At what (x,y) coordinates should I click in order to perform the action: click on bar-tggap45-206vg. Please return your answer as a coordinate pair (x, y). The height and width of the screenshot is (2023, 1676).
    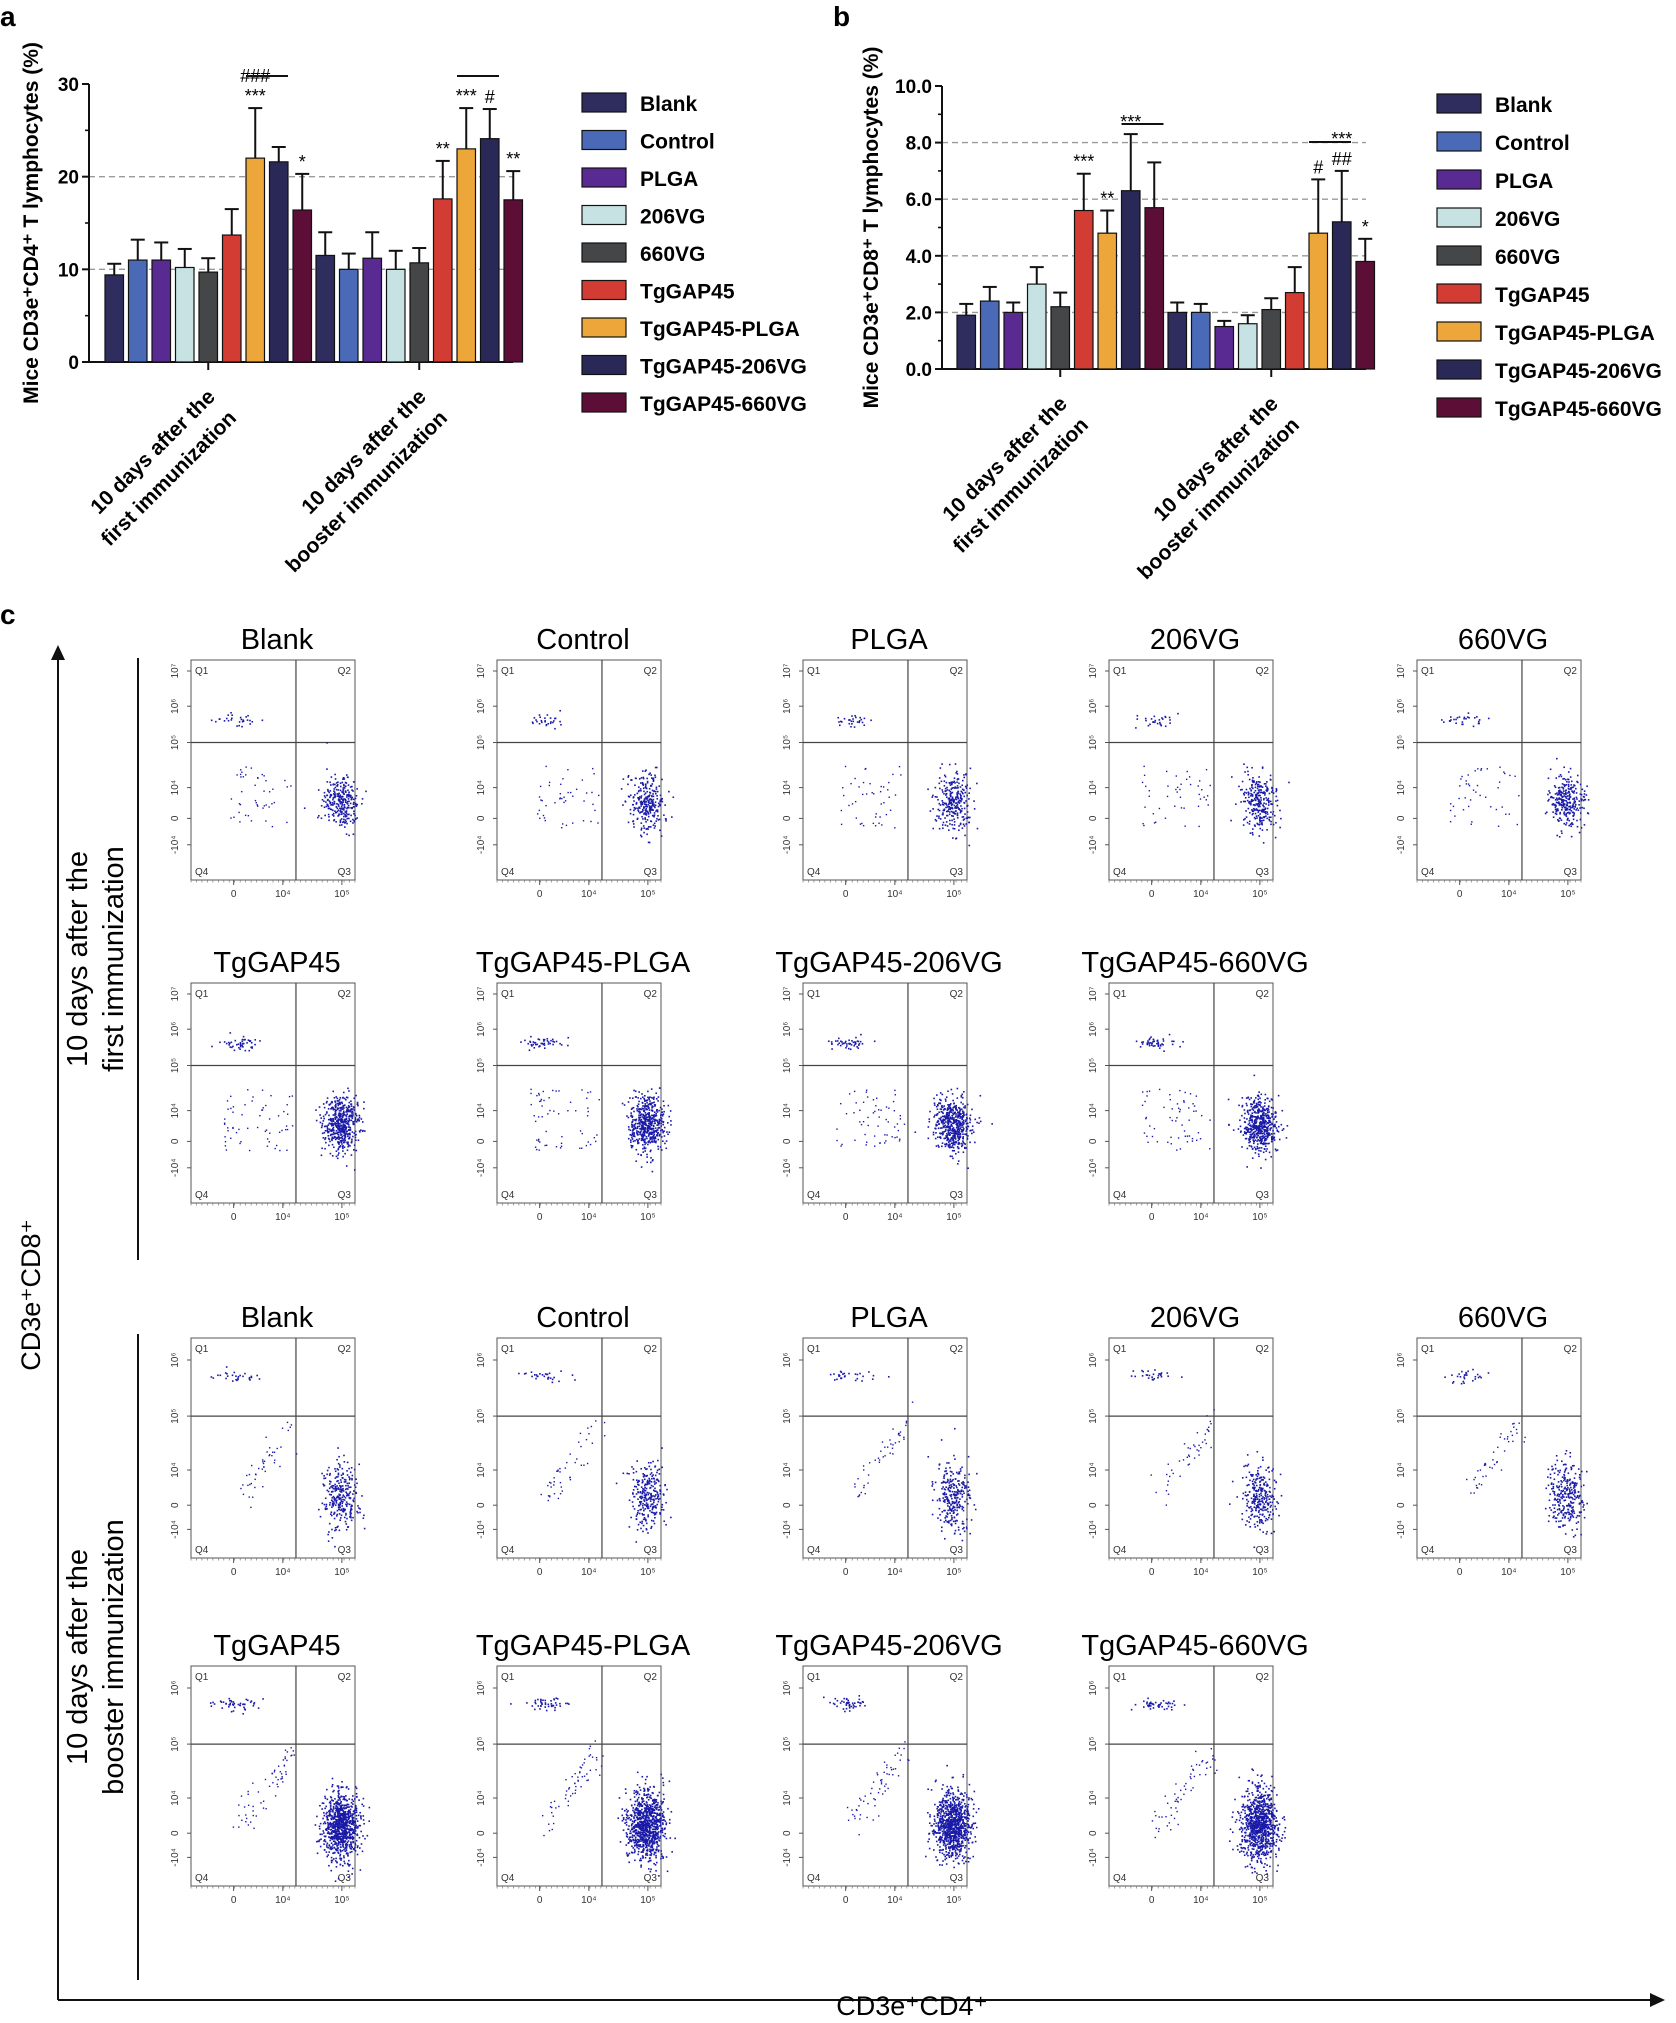
    Looking at the image, I should click on (1131, 280).